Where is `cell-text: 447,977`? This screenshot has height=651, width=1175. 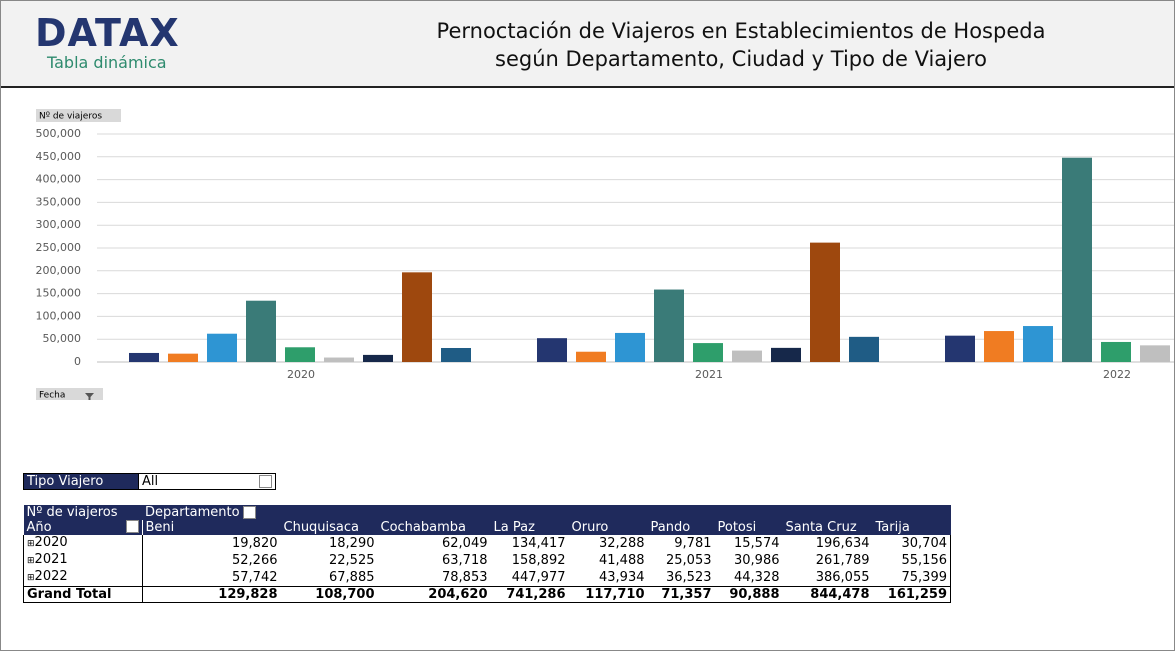
cell-text: 447,977 is located at coordinates (538, 577).